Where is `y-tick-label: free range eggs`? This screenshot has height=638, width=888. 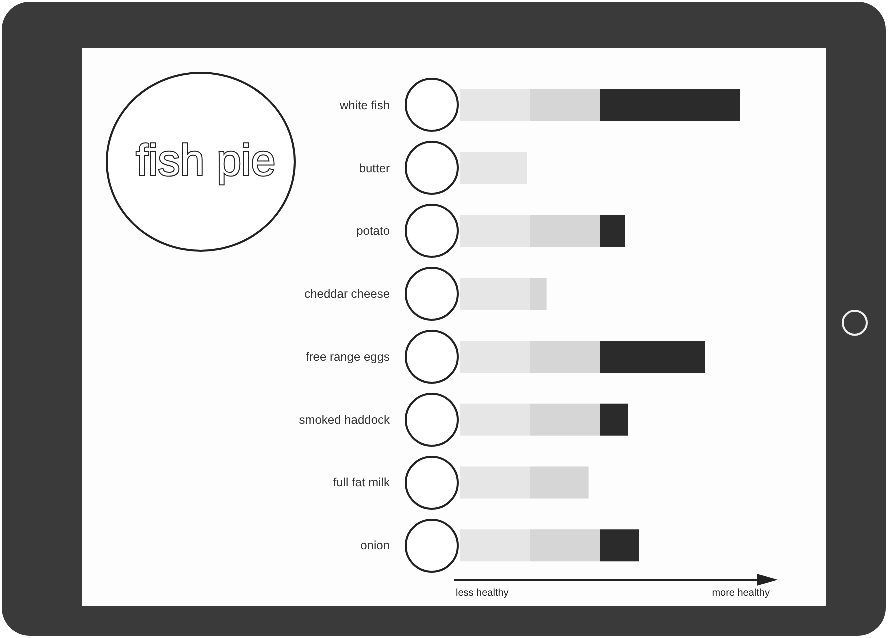
y-tick-label: free range eggs is located at coordinates (348, 357).